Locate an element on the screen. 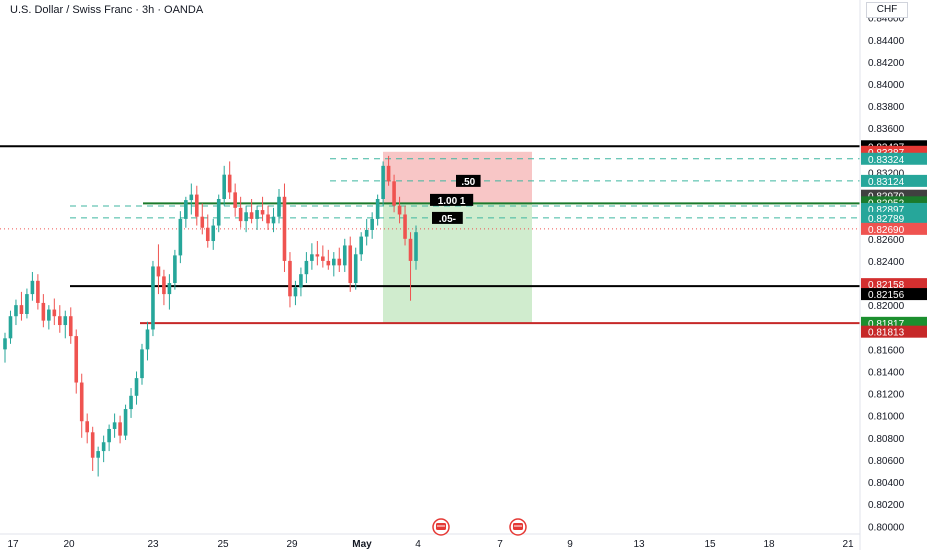 This screenshot has height=550, width=932. dashed-levels is located at coordinates (430, 194).